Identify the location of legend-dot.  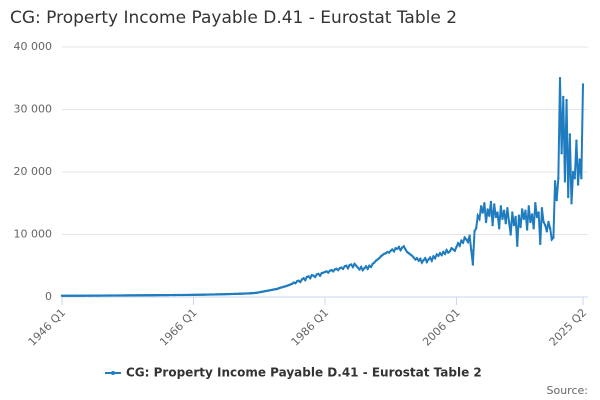
(113, 373).